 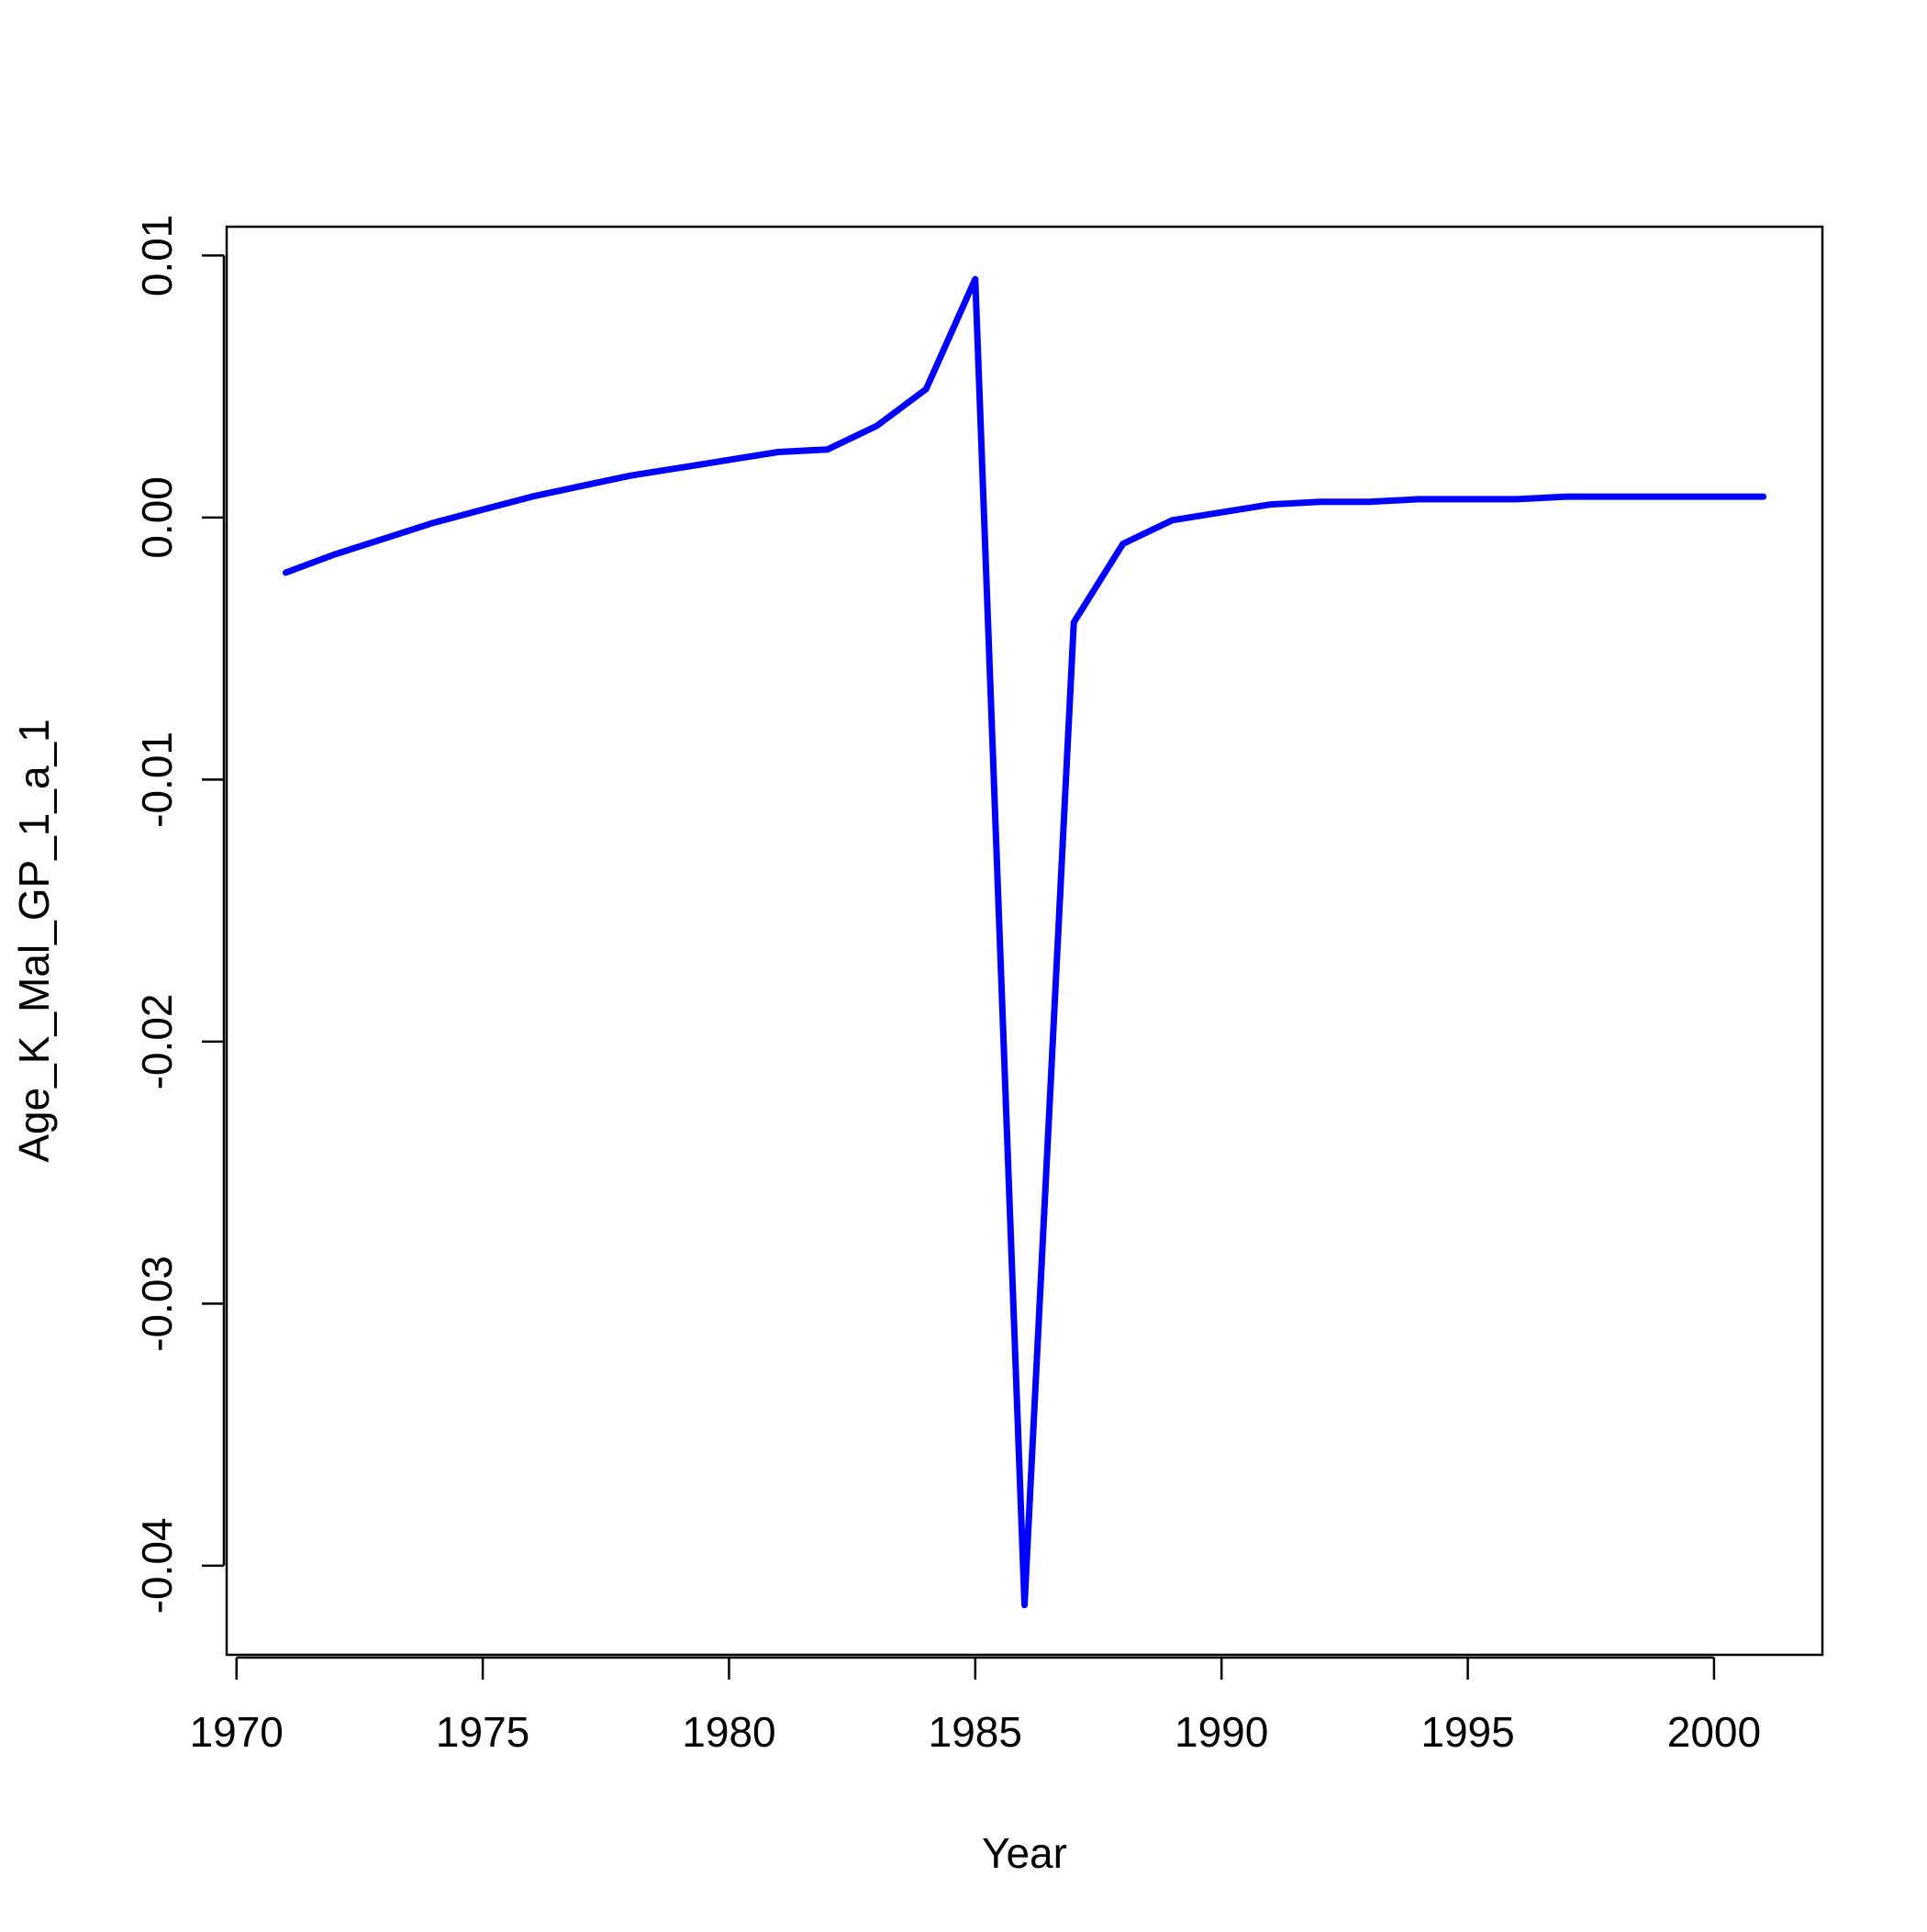 What do you see at coordinates (179, 915) in the screenshot?
I see `y-axis: 0.01 0.00 -0.01 -0.02 -0.03 -0.04` at bounding box center [179, 915].